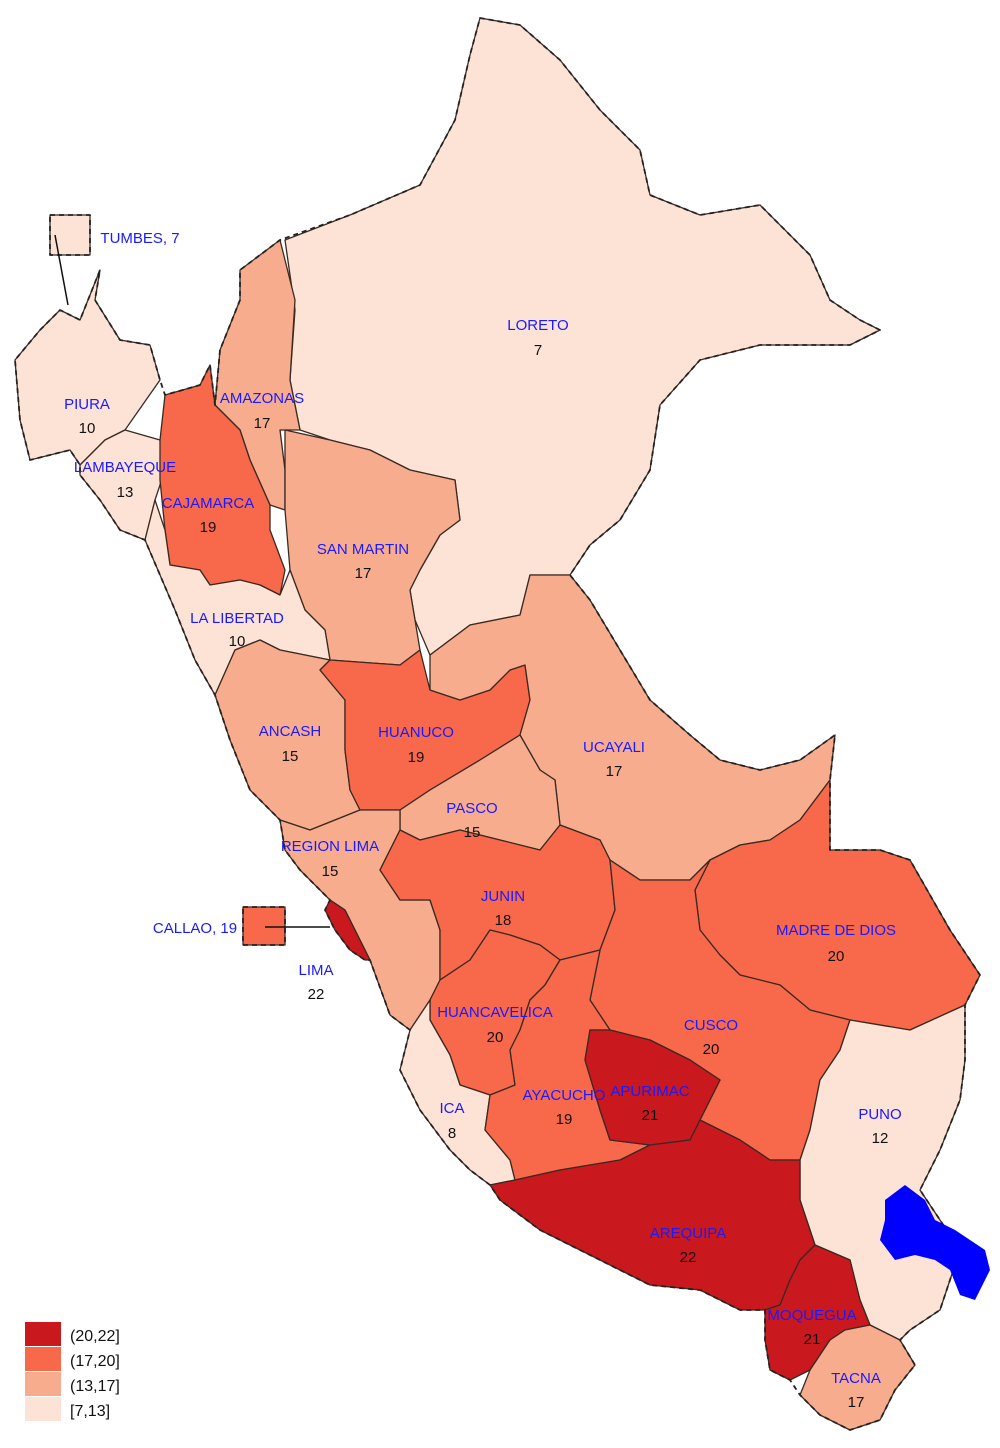 The image size is (1000, 1448). Describe the element at coordinates (711, 1025) in the screenshot. I see `label-cusco: CUSCO` at that location.